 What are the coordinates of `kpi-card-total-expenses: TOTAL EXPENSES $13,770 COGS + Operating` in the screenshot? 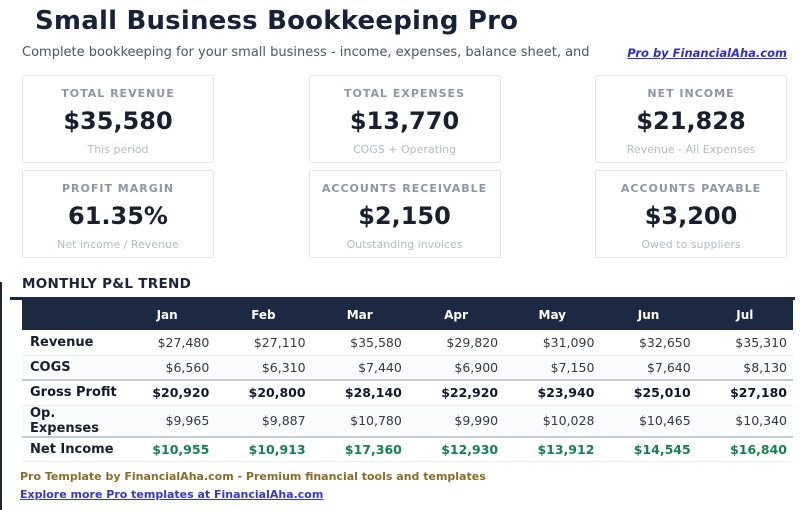 It's located at (404, 119).